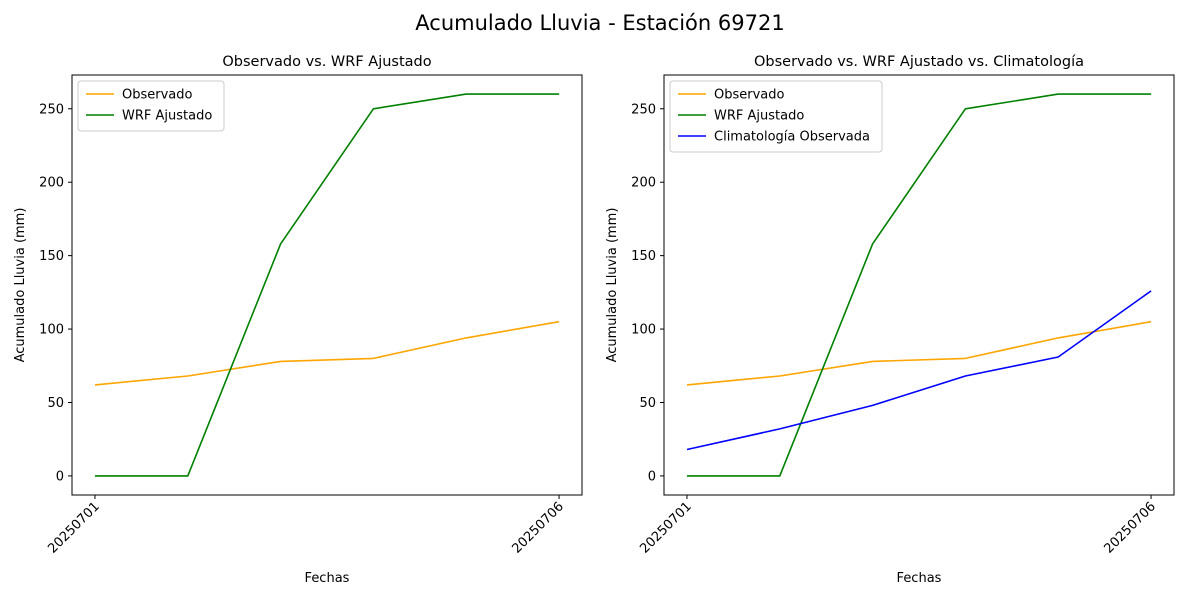  I want to click on legend-label: Climatología Observada, so click(792, 137).